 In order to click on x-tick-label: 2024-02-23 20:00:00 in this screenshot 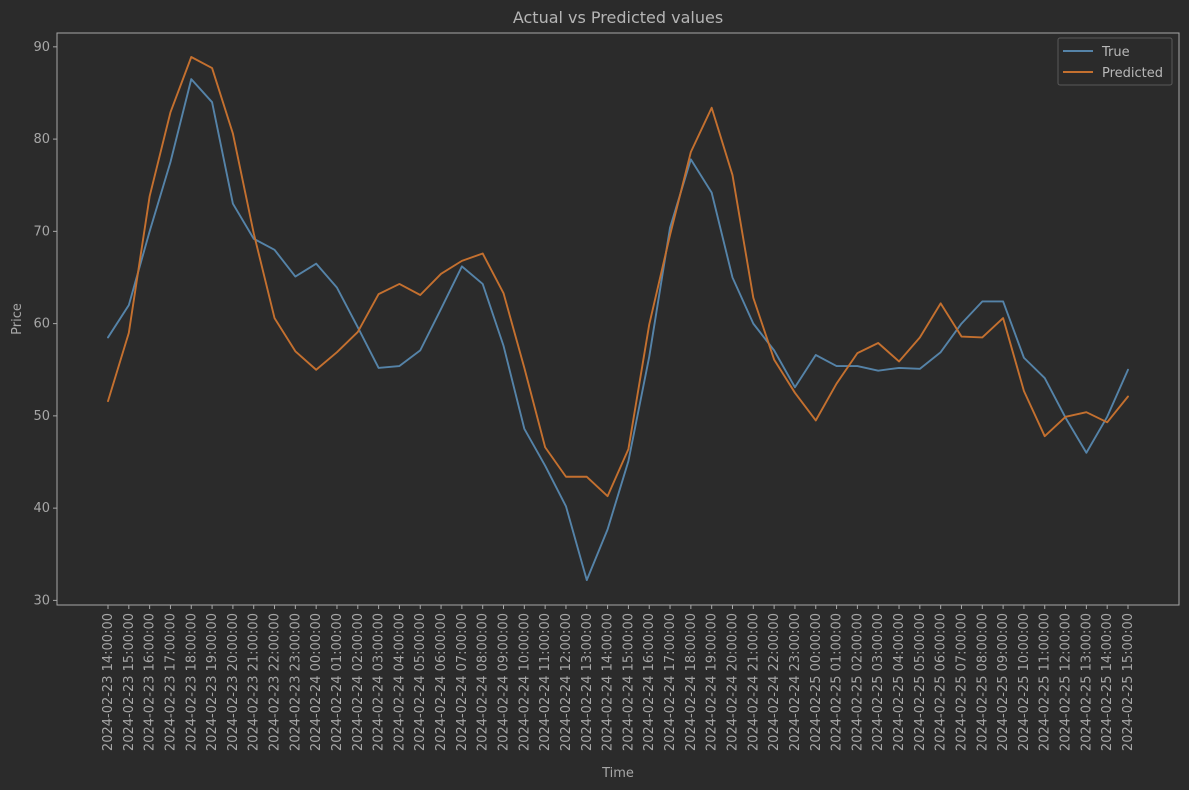, I will do `click(233, 682)`.